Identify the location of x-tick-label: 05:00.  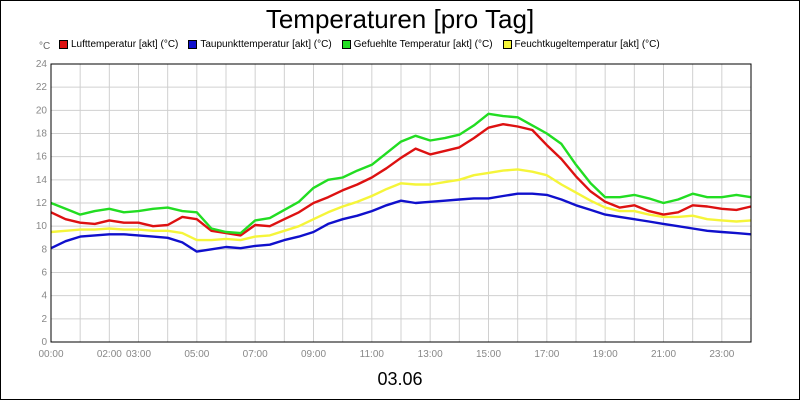
(196, 354).